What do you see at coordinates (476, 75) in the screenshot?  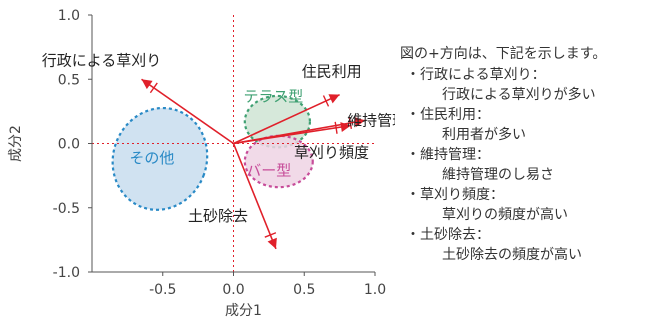 I see `legend-item-name: ・行政による草刈り：` at bounding box center [476, 75].